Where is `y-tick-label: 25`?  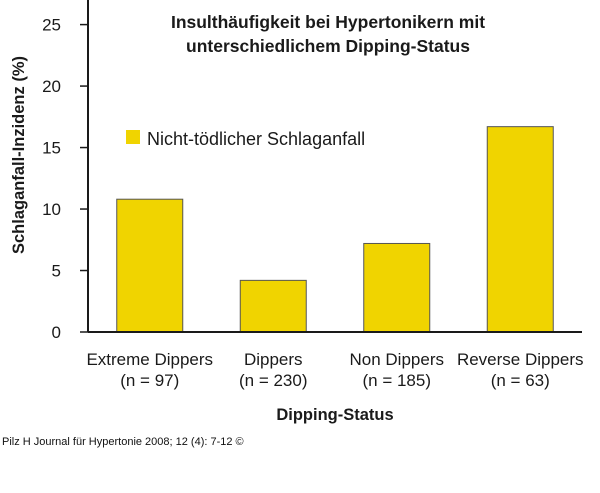 y-tick-label: 25 is located at coordinates (51, 25).